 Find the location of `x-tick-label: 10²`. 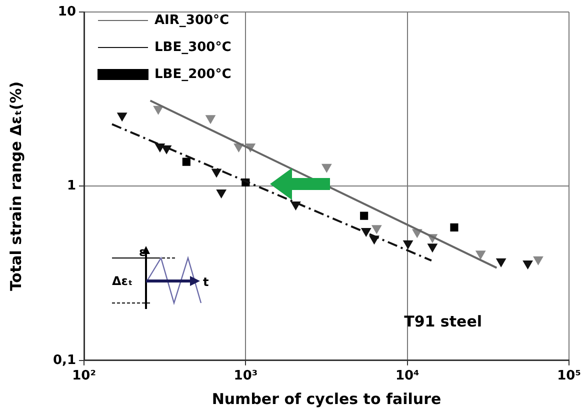

x-tick-label: 10² is located at coordinates (84, 376).